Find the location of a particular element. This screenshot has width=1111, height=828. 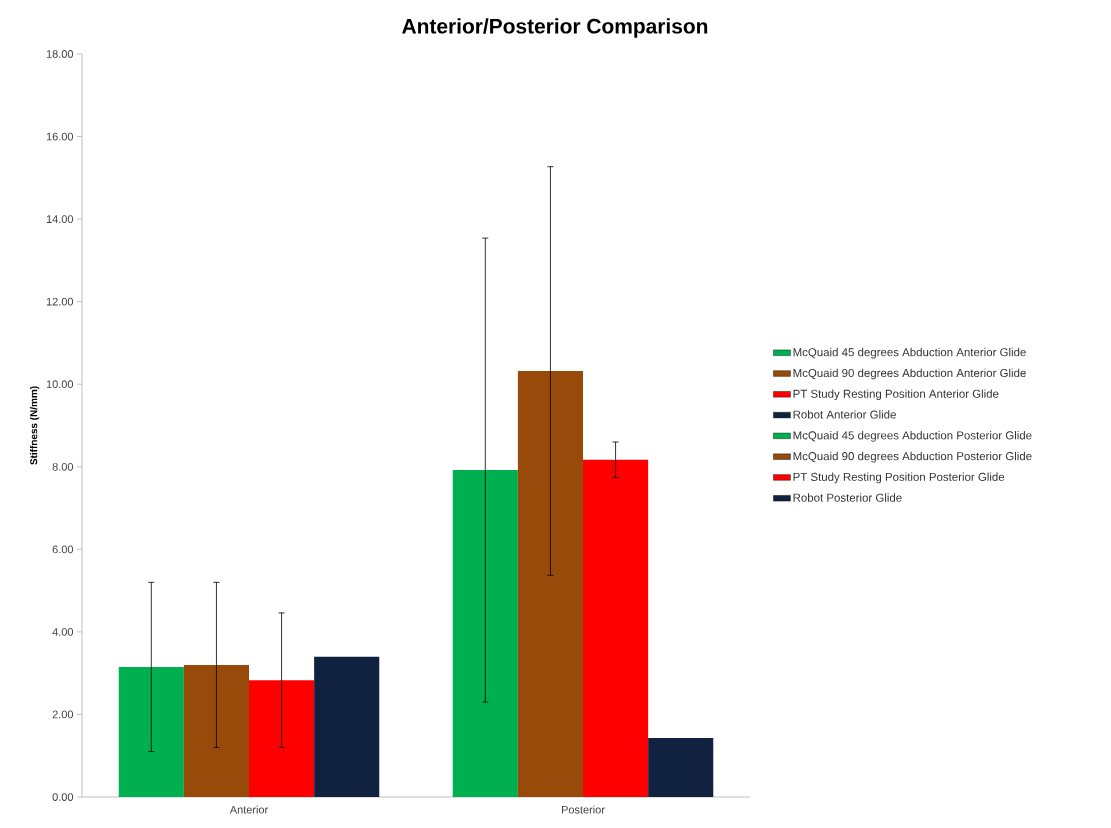

y-tick-label: 14.00 is located at coordinates (60, 219).